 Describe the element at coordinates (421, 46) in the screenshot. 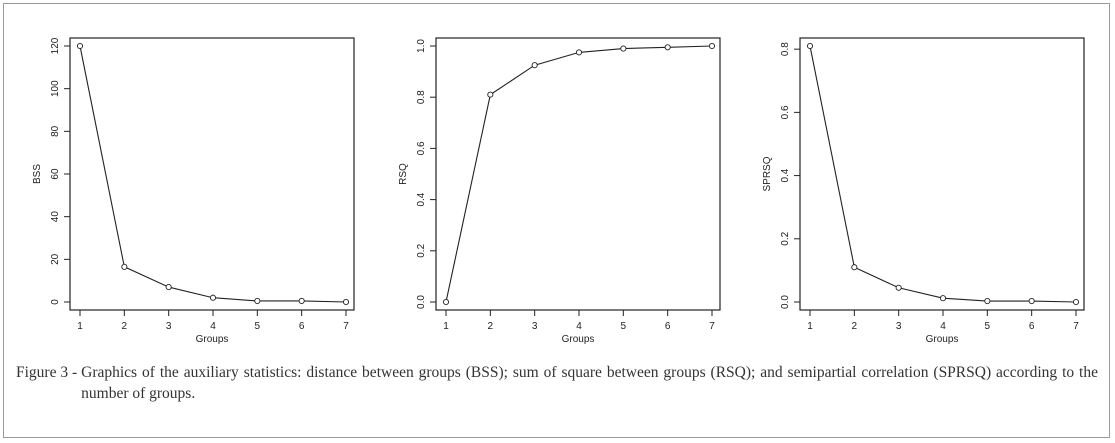

I see `y-tick-label: 1.0` at that location.